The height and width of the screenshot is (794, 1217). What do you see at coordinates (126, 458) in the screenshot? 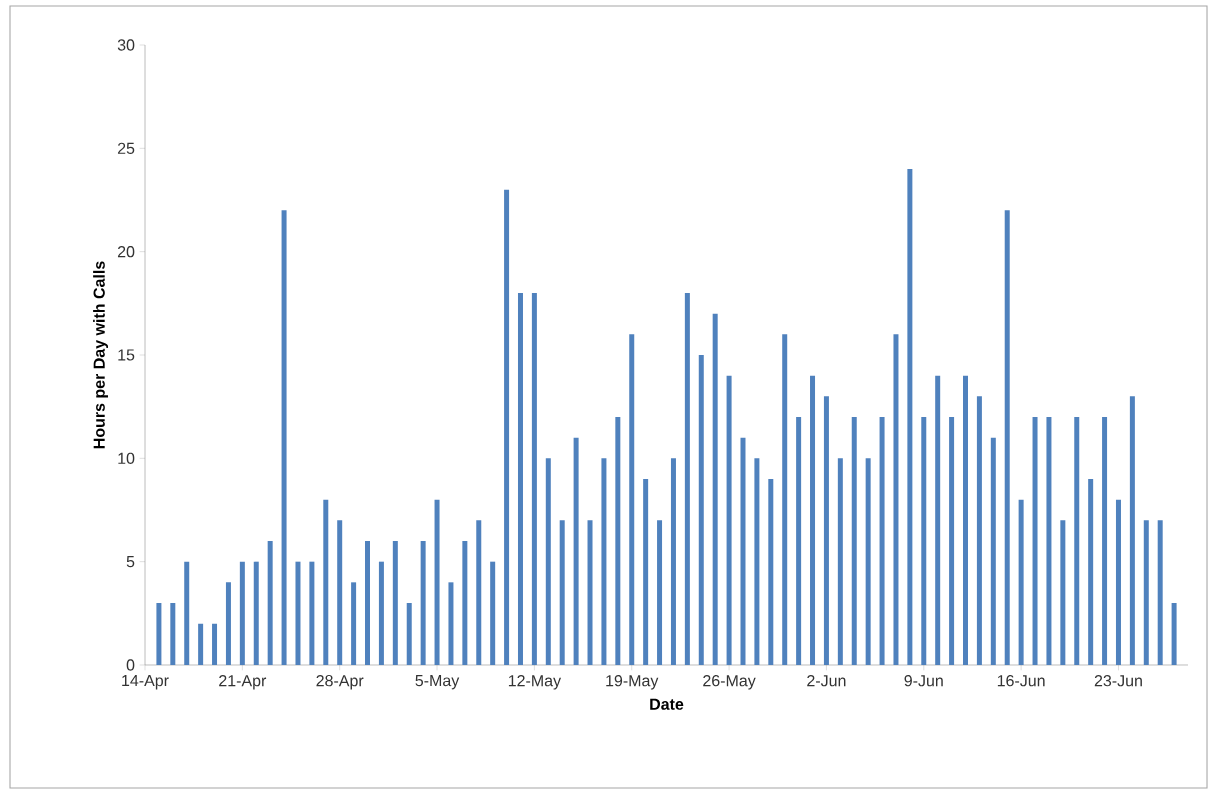
I see `y-tick-label: 10` at bounding box center [126, 458].